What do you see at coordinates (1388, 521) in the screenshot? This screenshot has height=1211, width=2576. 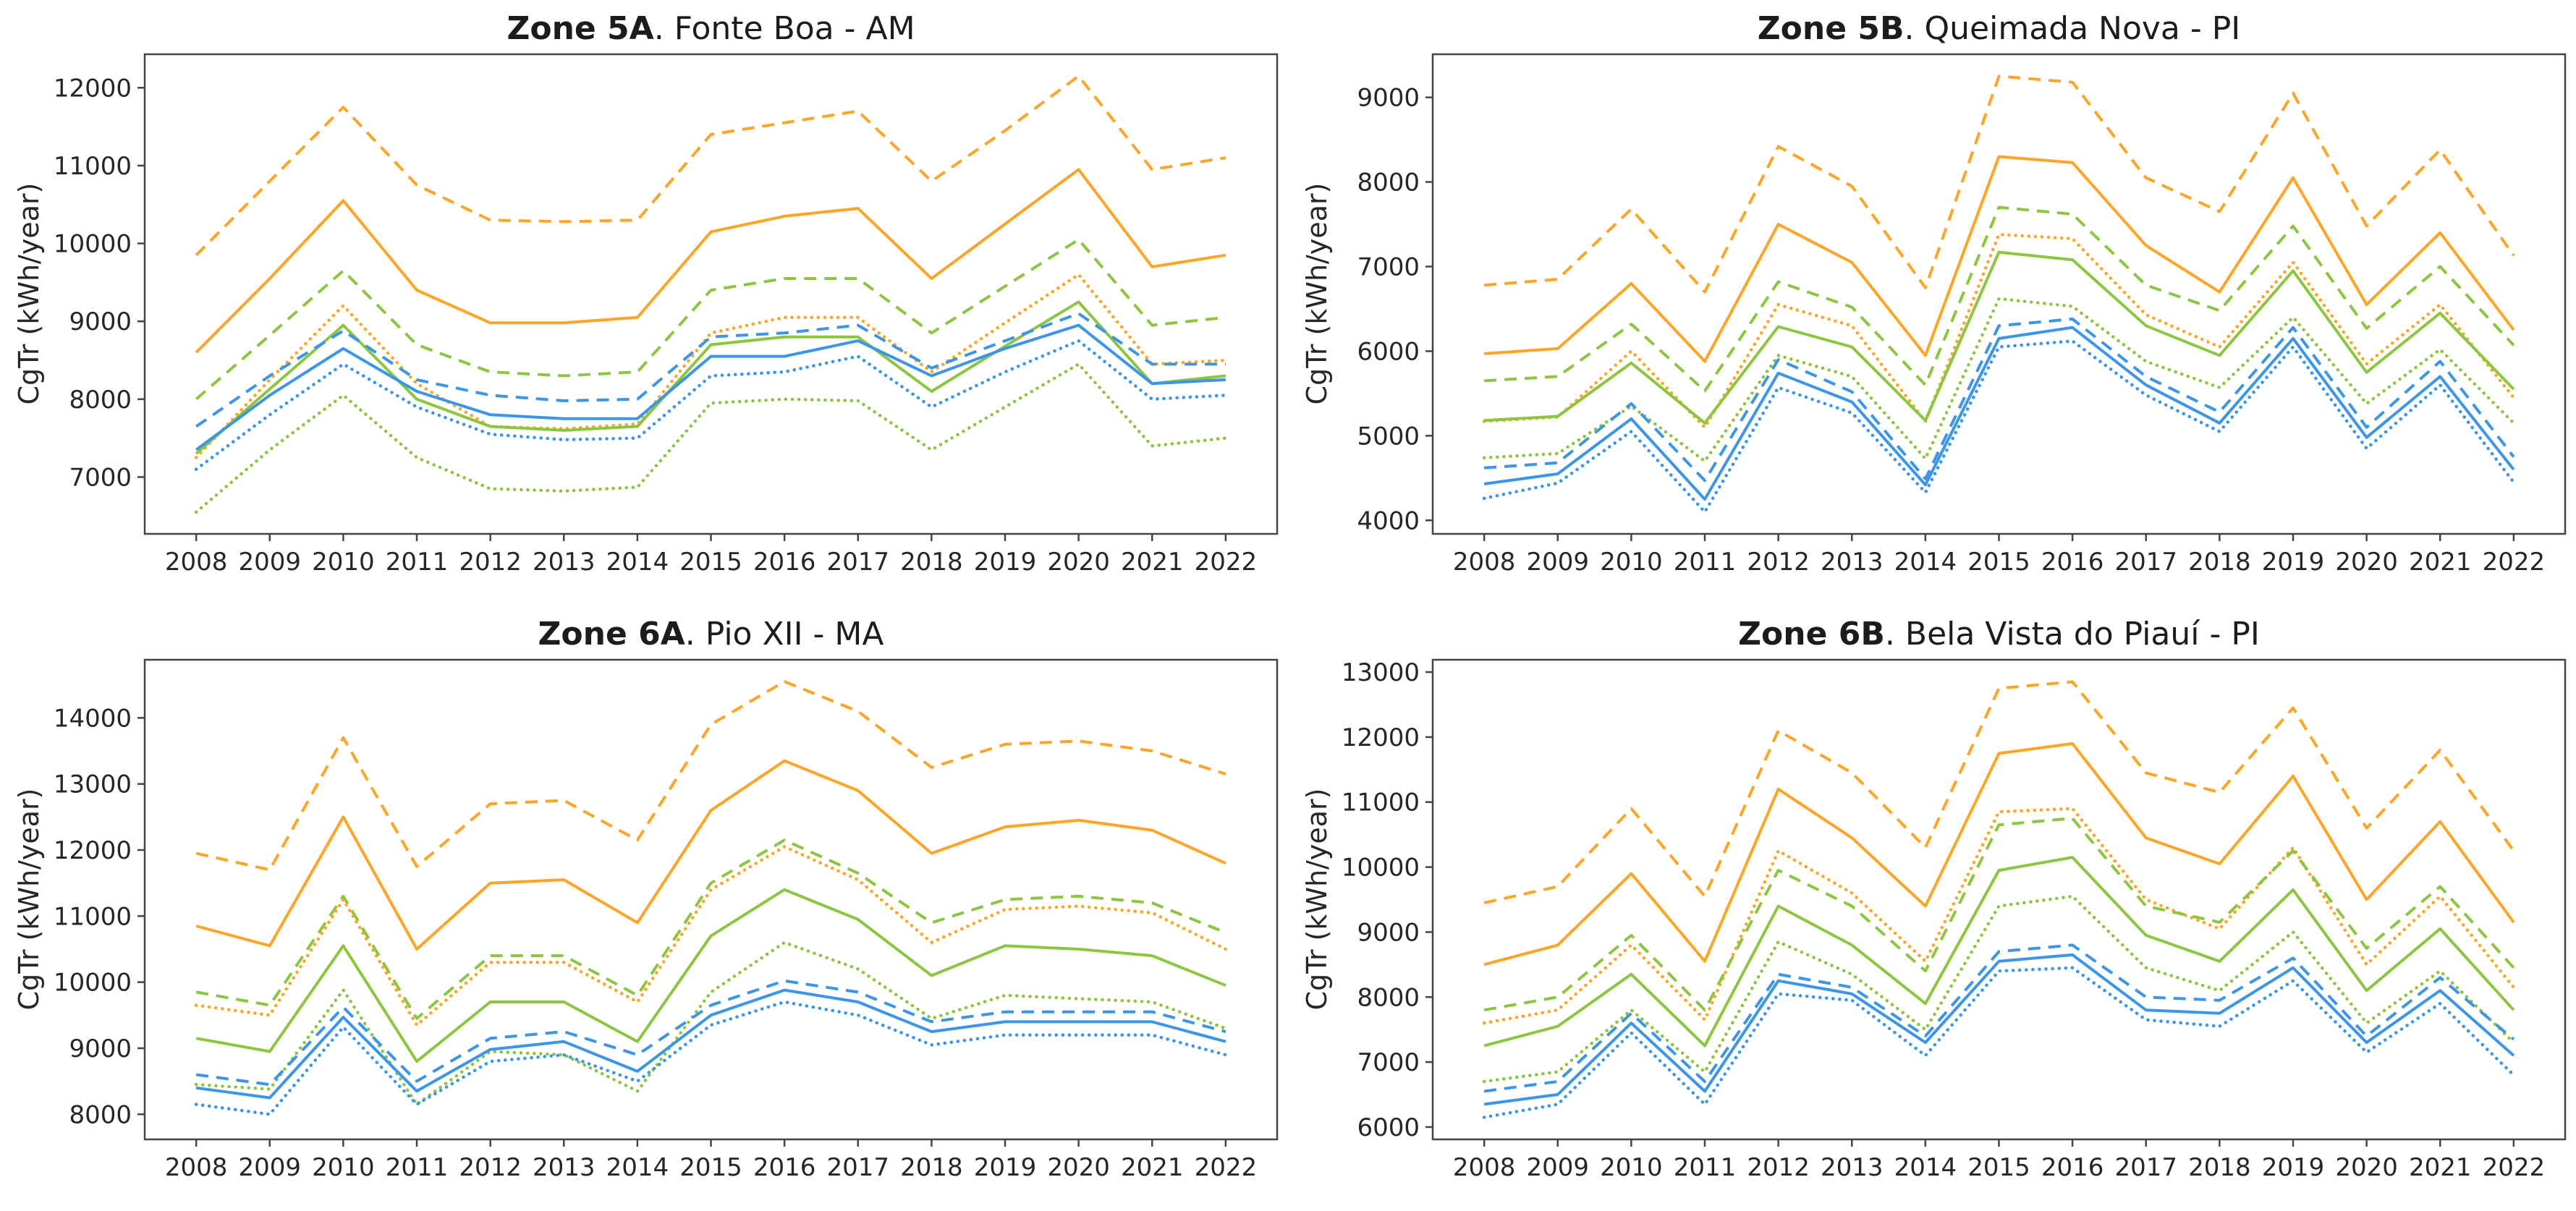 I see `y-tick-label: 4000` at bounding box center [1388, 521].